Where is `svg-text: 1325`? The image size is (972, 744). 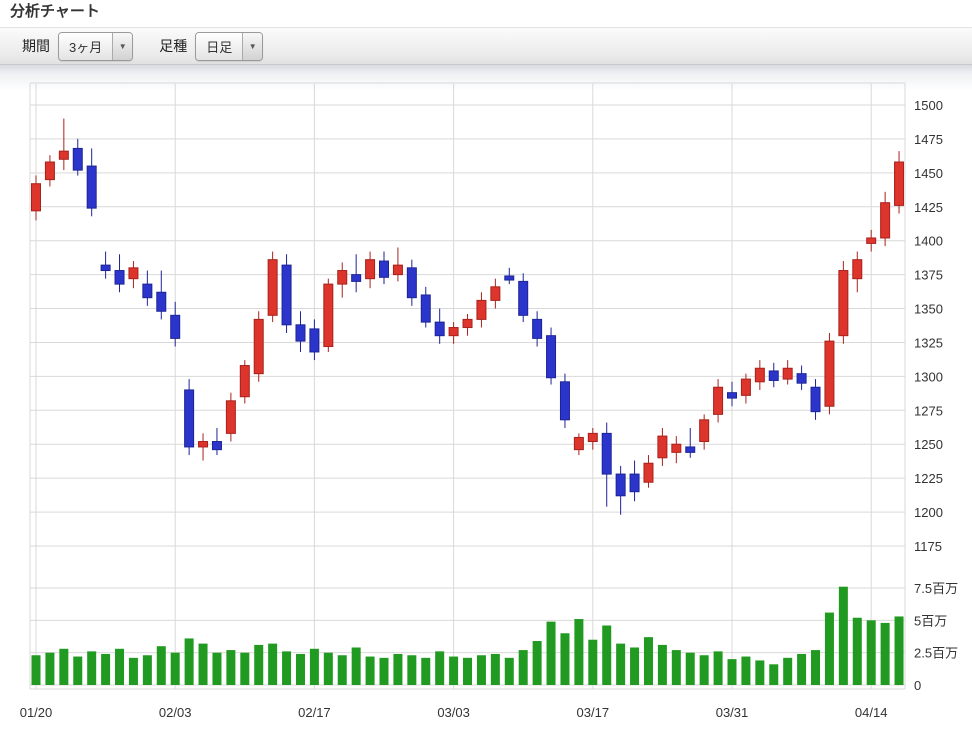
svg-text: 1325 is located at coordinates (928, 342).